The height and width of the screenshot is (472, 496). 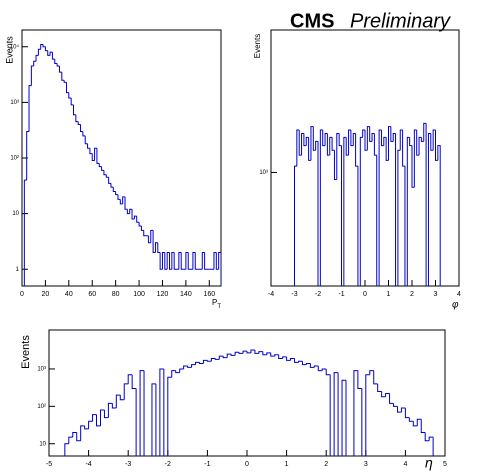 What do you see at coordinates (46, 294) in the screenshot?
I see `x-tick-label: 20` at bounding box center [46, 294].